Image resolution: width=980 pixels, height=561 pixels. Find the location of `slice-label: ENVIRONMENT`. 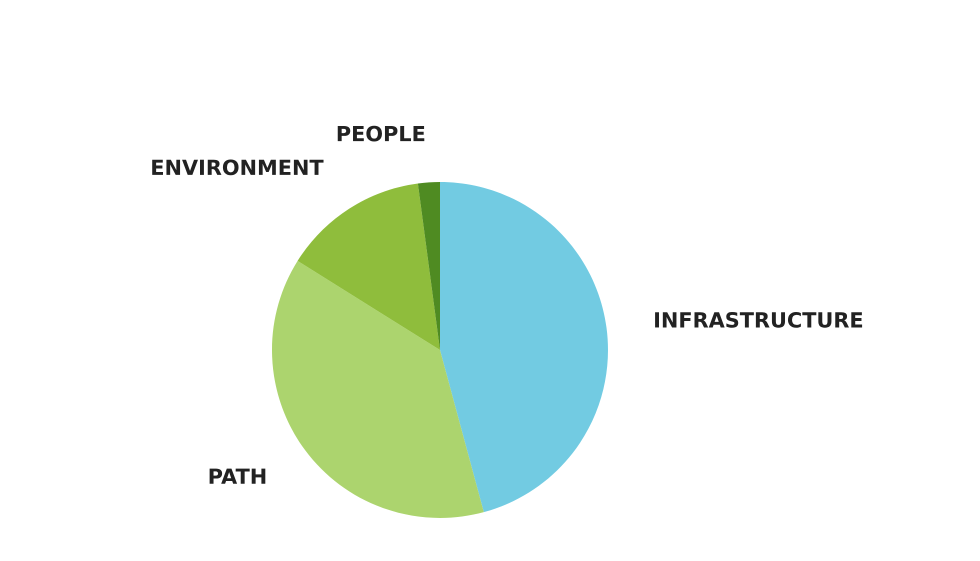

slice-label: ENVIRONMENT is located at coordinates (238, 167).